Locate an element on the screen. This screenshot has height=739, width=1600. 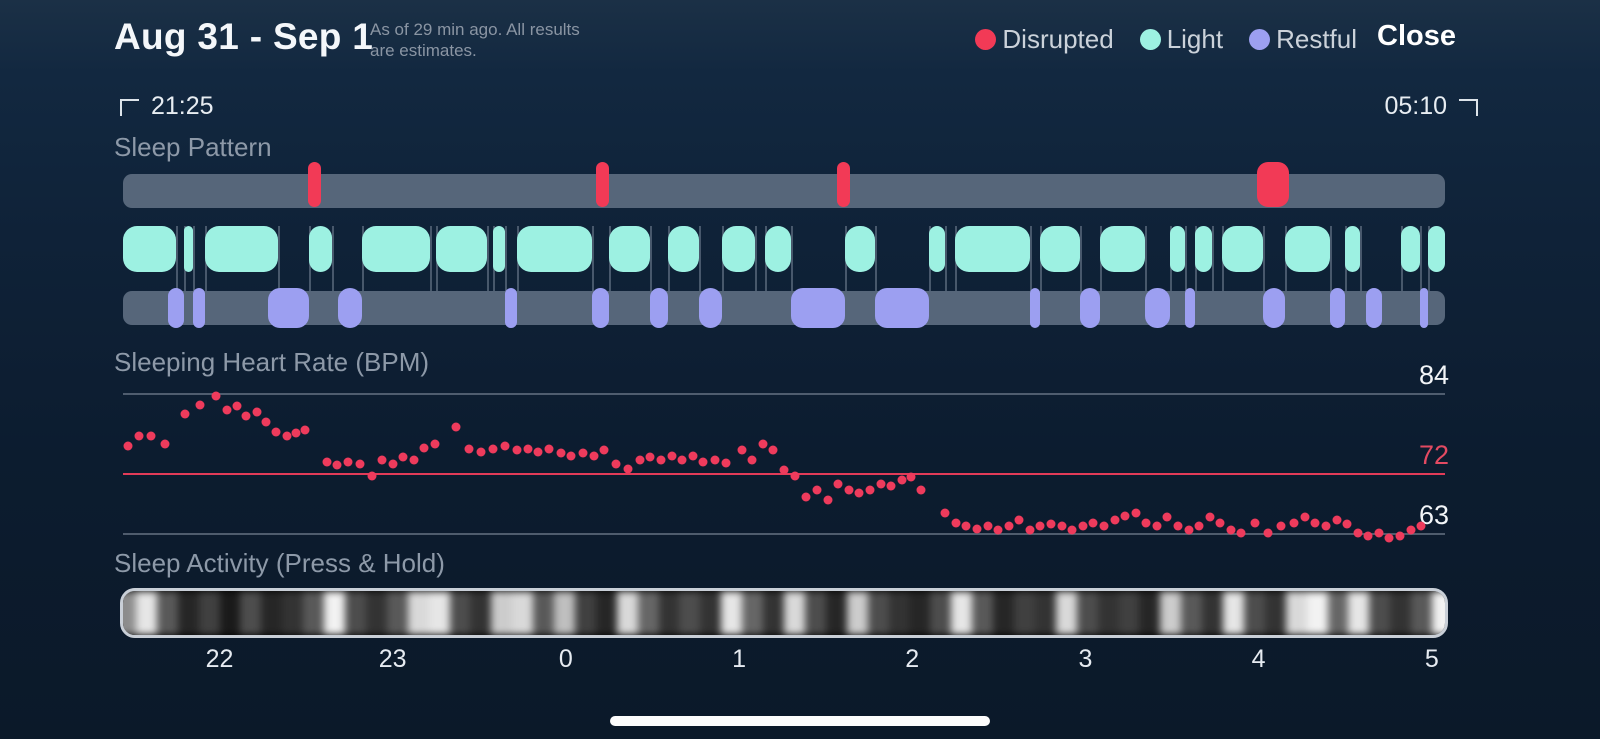
sleep-activity-bar is located at coordinates (784, 613).